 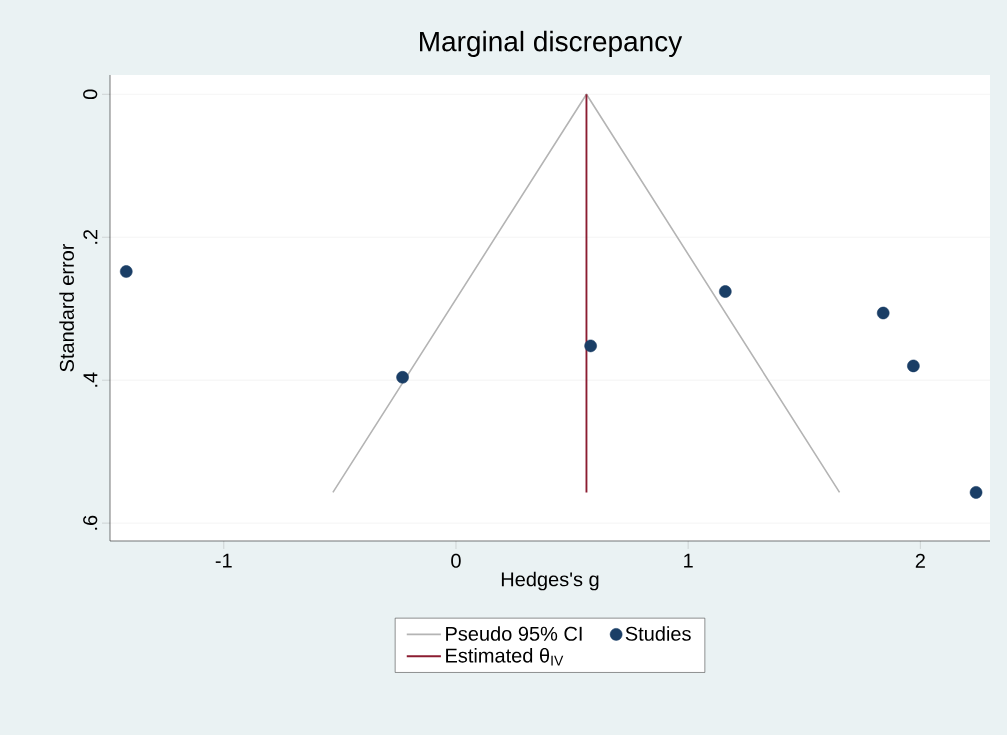 I want to click on x-tick-label: 0, so click(x=456, y=560).